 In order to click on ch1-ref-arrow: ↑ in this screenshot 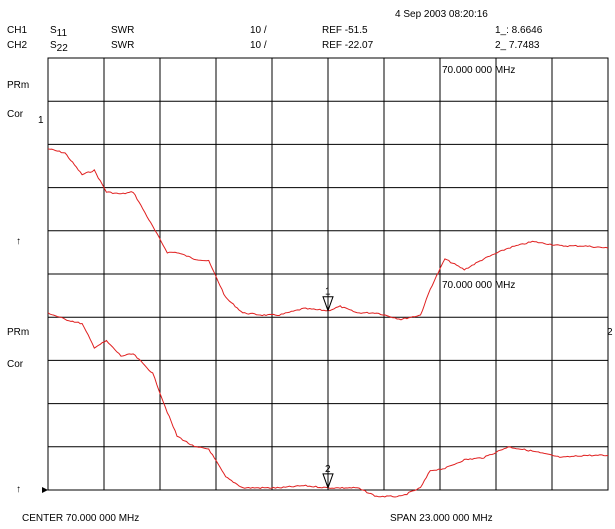, I will do `click(18, 241)`.